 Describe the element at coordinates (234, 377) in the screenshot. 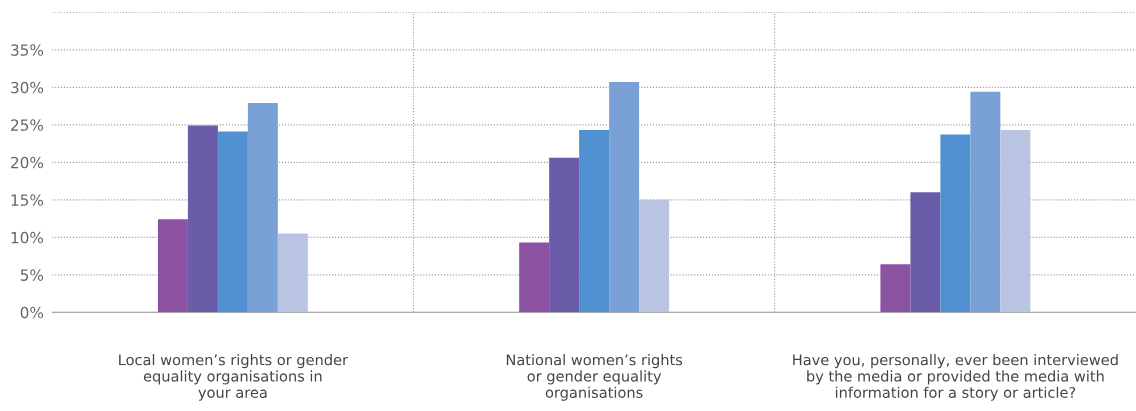

I see `x-tick-label: Local women’s rights or gender equality organisations in your area` at that location.